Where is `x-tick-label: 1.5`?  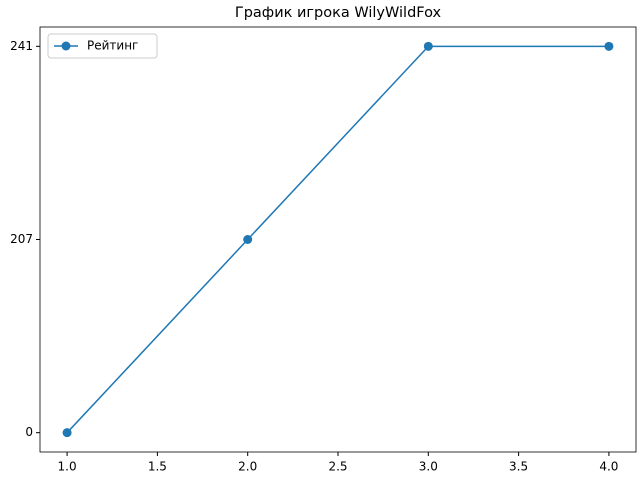 x-tick-label: 1.5 is located at coordinates (157, 467).